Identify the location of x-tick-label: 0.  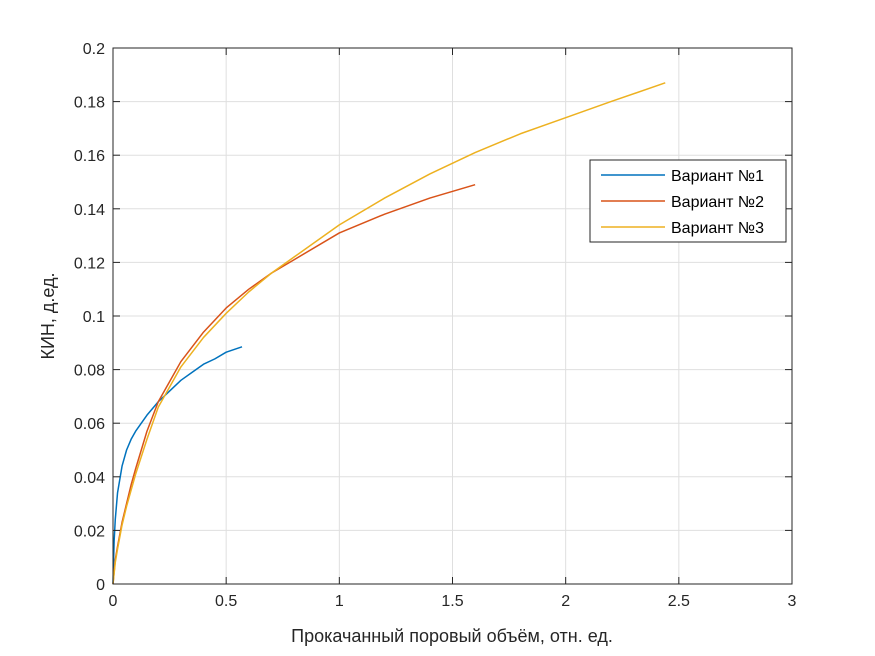
(113, 601).